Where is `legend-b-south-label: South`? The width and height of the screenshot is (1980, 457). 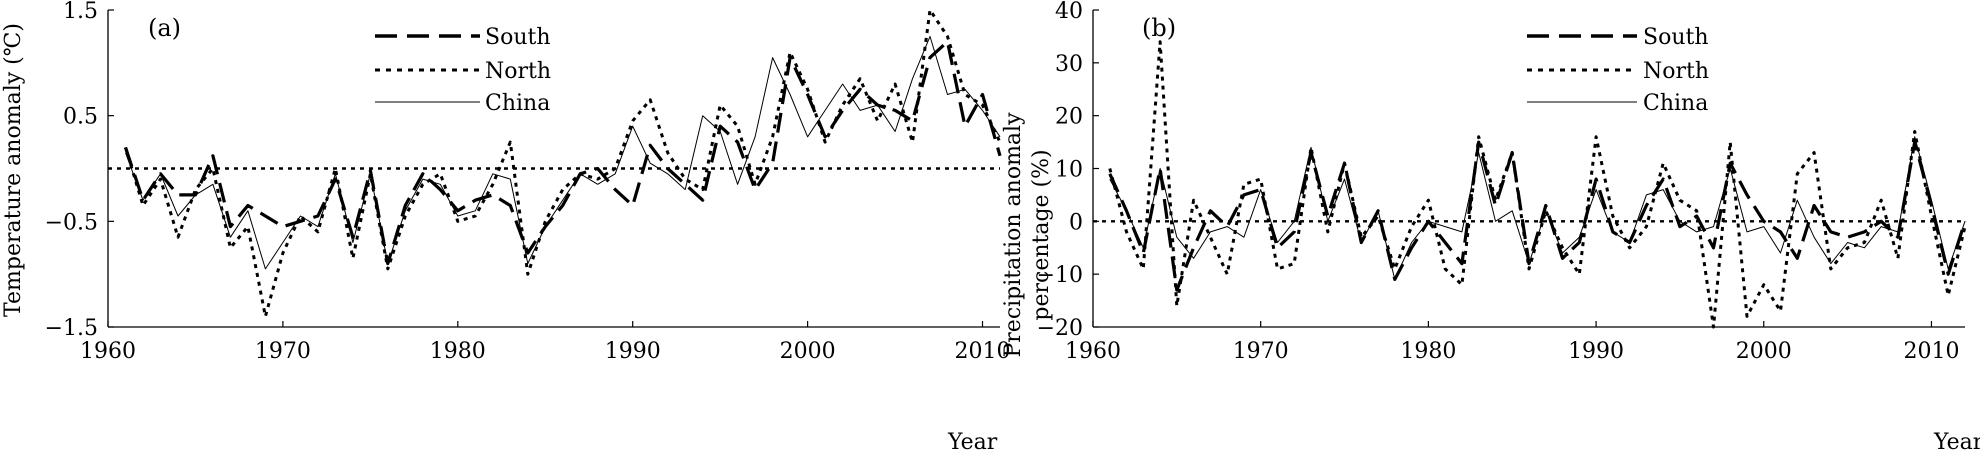
legend-b-south-label: South is located at coordinates (1676, 37).